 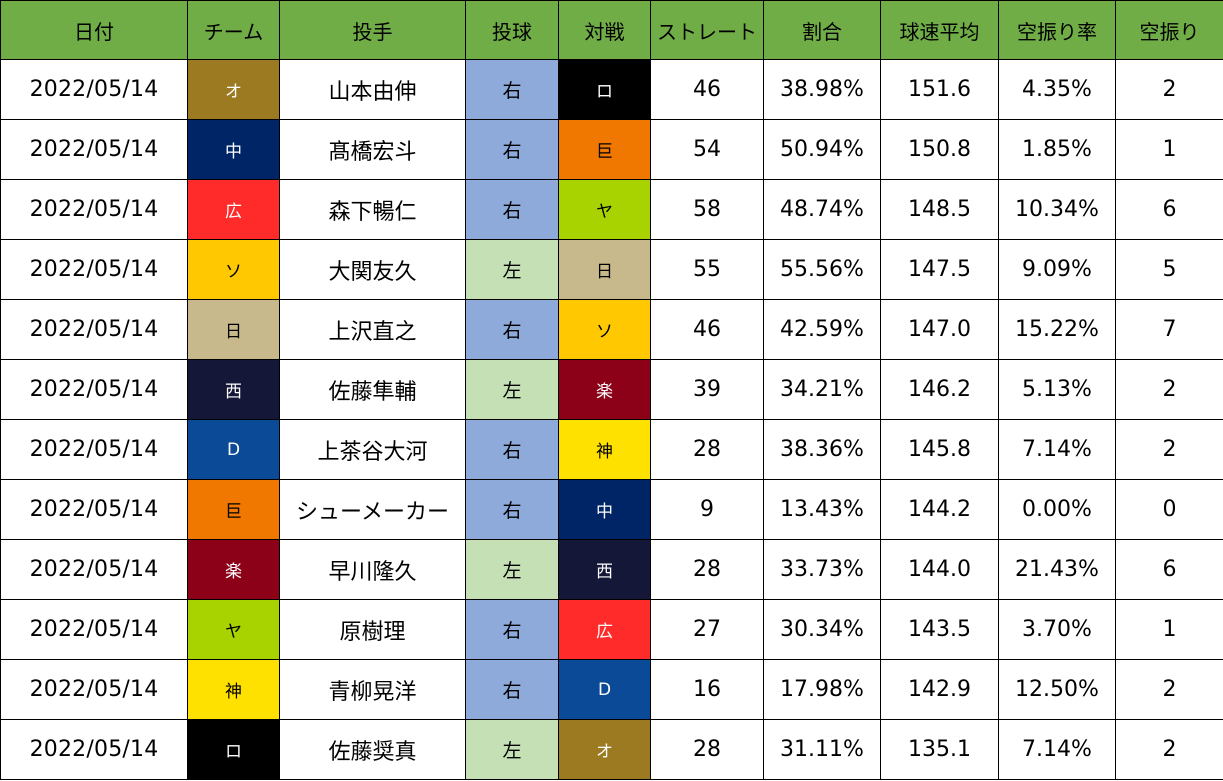 What do you see at coordinates (1057, 749) in the screenshot?
I see `cell-whiff-rate: 7.14%` at bounding box center [1057, 749].